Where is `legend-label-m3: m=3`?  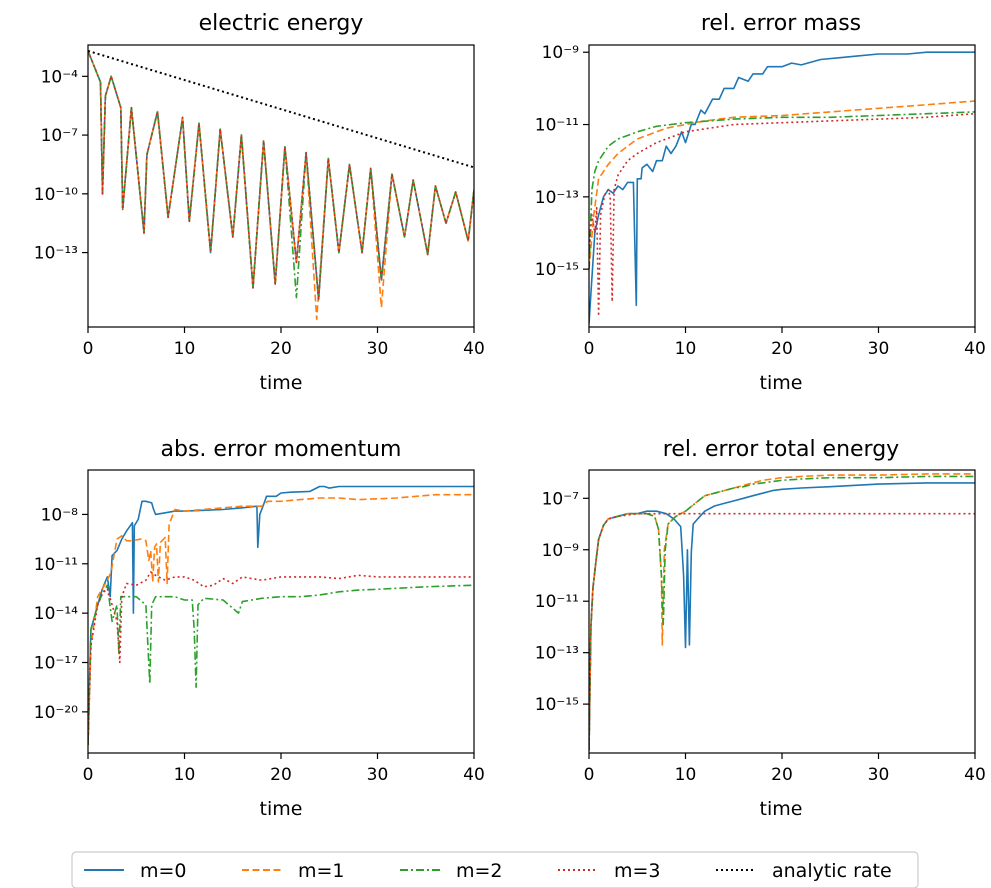 legend-label-m3: m=3 is located at coordinates (637, 871).